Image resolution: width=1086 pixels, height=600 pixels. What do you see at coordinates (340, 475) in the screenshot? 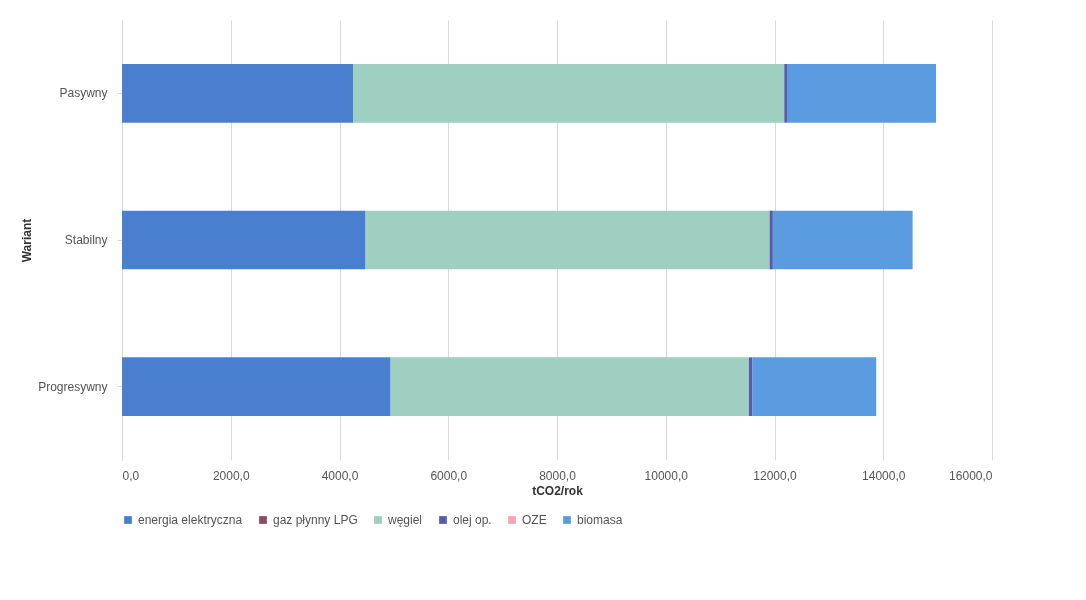
I see `x-tick-label: 4000,0` at bounding box center [340, 475].